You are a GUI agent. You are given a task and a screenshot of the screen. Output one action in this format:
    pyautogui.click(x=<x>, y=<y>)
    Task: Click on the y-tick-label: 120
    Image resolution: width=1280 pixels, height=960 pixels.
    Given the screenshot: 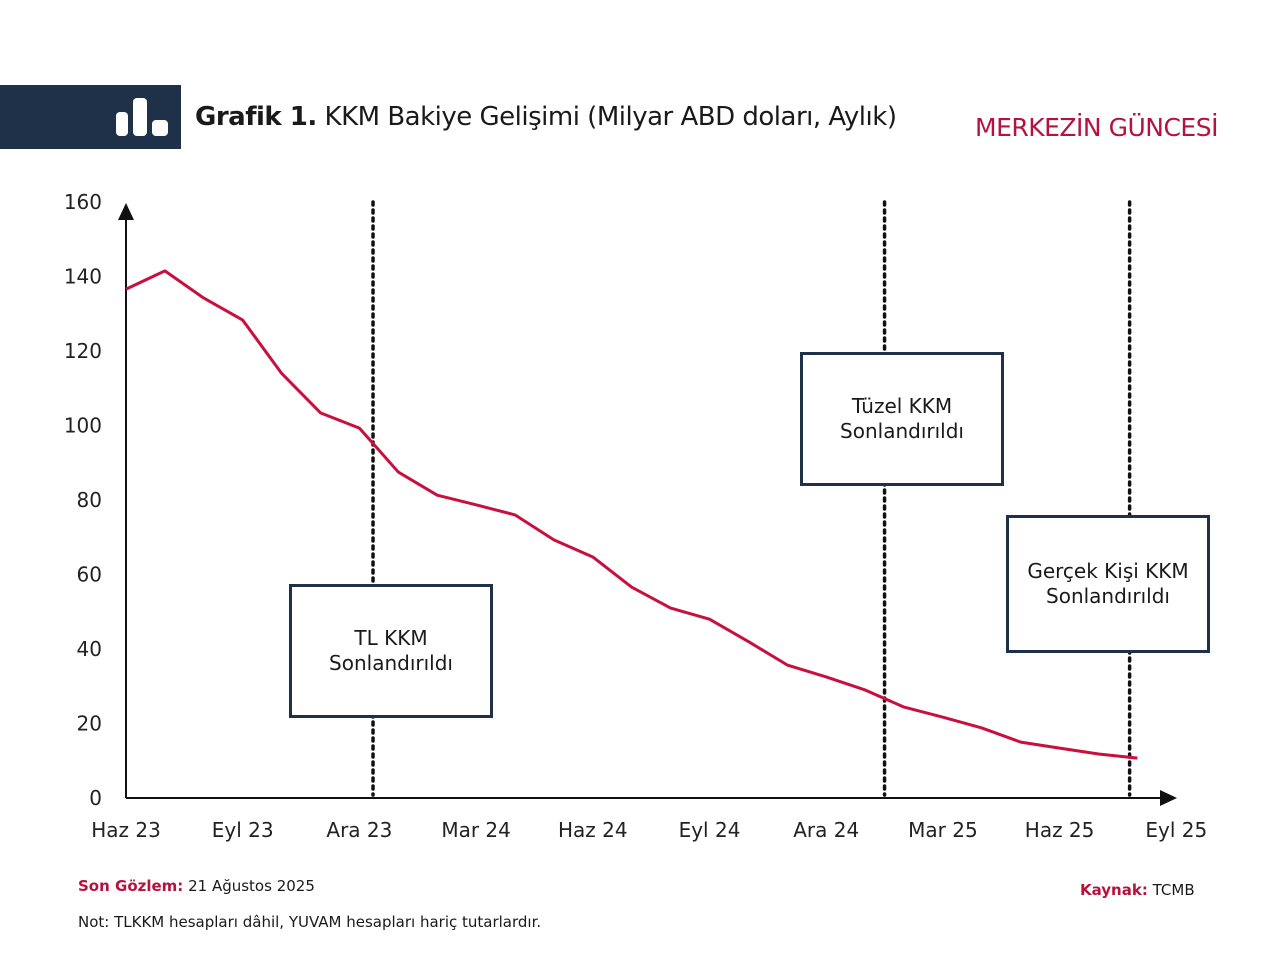 What is the action you would take?
    pyautogui.click(x=83, y=351)
    